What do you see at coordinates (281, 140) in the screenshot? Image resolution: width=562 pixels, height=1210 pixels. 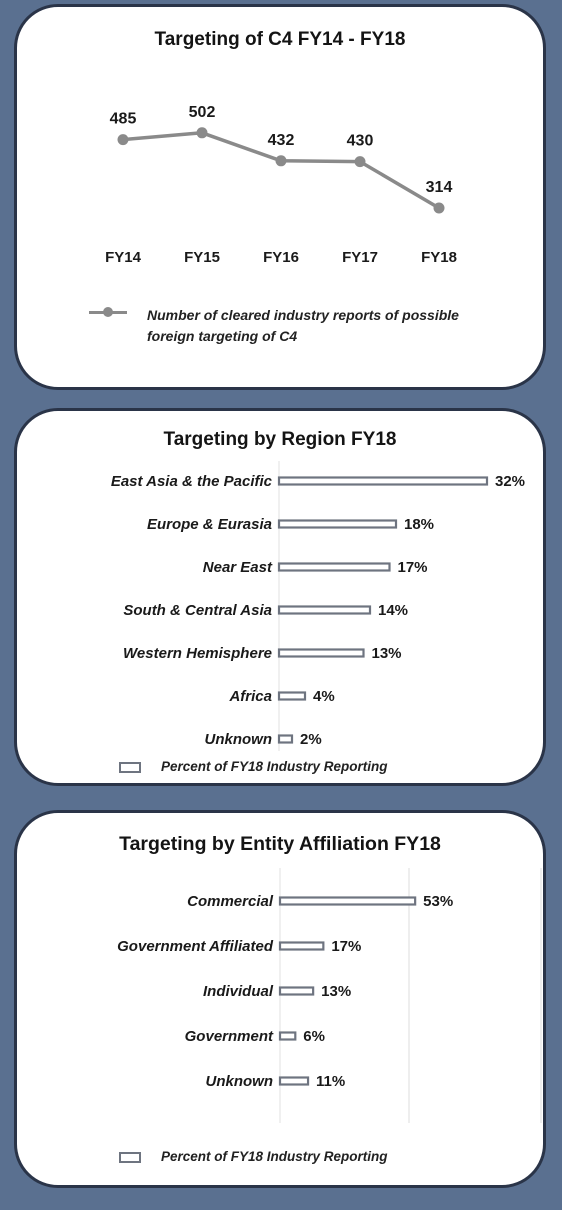 I see `line-data-label: 432` at bounding box center [281, 140].